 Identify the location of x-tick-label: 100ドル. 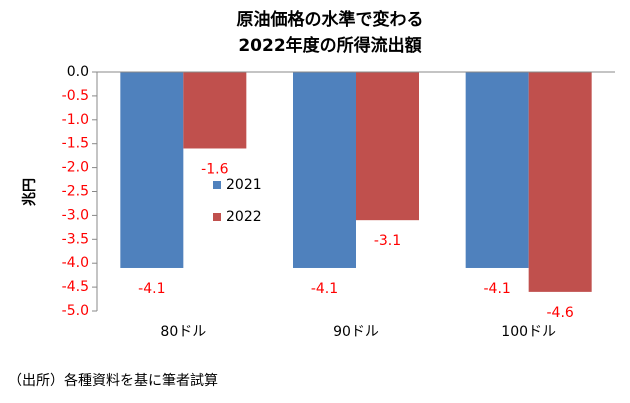
(528, 332).